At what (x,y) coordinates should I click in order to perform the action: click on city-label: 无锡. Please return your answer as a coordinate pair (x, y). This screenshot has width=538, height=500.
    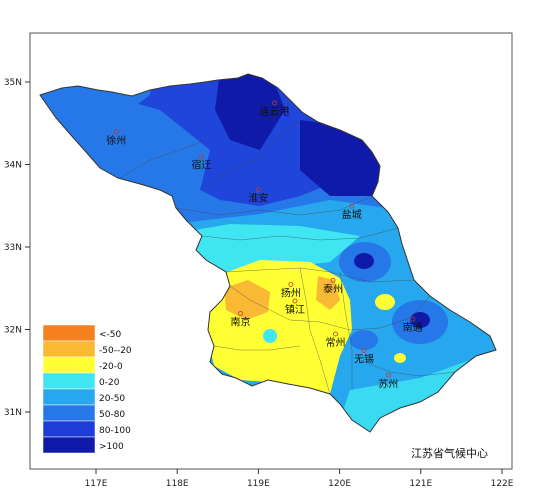
    Looking at the image, I should click on (364, 359).